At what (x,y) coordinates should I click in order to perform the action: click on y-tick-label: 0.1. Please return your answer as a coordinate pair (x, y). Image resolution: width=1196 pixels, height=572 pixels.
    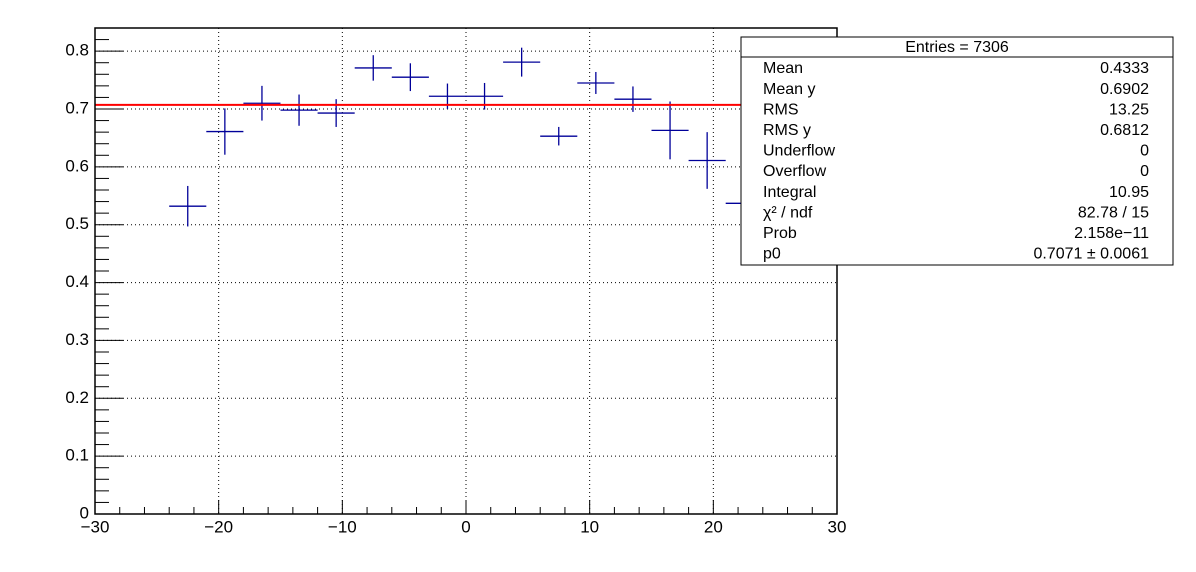
    Looking at the image, I should click on (77, 455).